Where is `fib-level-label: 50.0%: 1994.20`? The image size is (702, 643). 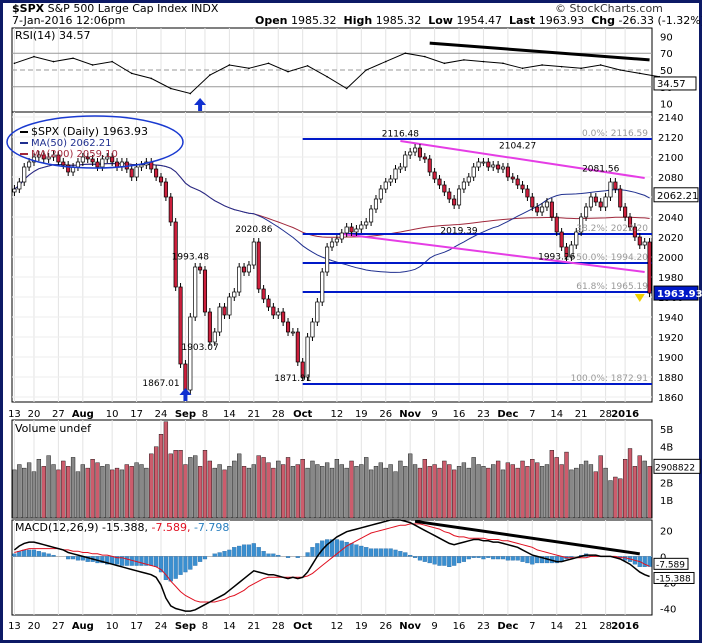
fib-level-label: 50.0%: 1994.20 is located at coordinates (612, 258).